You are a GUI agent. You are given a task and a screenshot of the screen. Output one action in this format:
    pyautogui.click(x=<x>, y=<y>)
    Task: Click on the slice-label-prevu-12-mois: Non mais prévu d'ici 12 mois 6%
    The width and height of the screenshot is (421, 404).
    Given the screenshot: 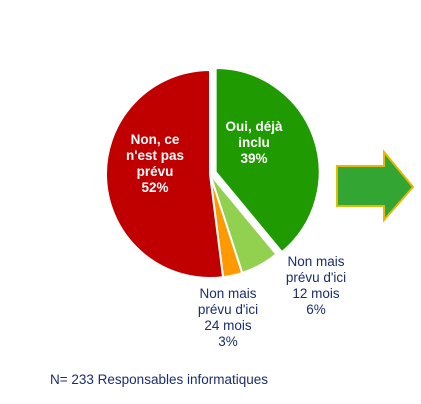 What is the action you would take?
    pyautogui.click(x=316, y=286)
    